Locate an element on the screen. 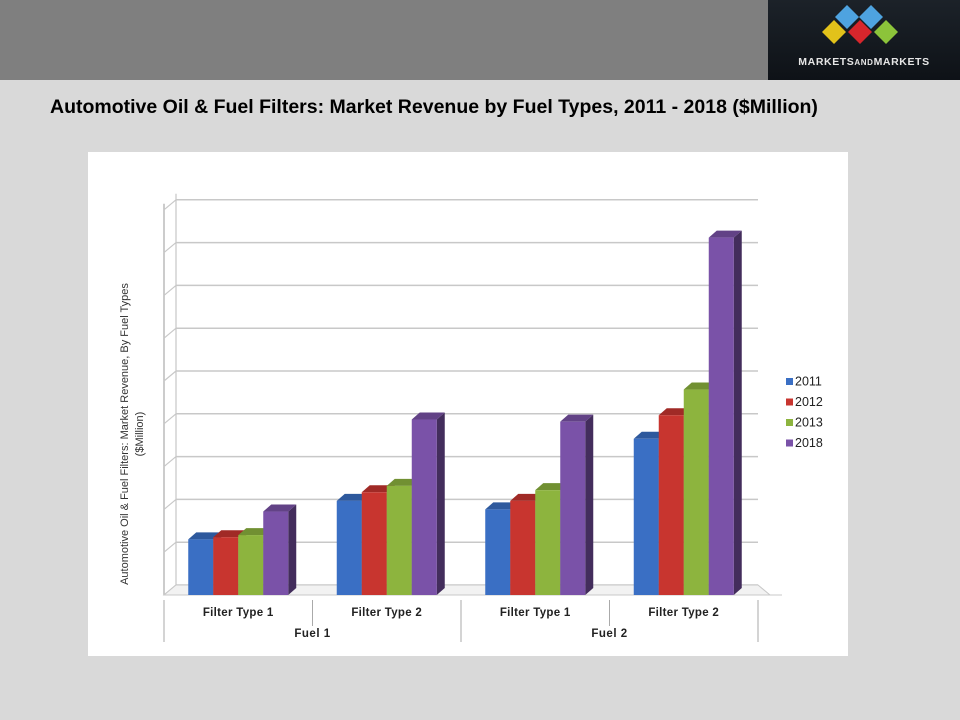 The image size is (960, 720). legend-label: 2012 is located at coordinates (809, 402).